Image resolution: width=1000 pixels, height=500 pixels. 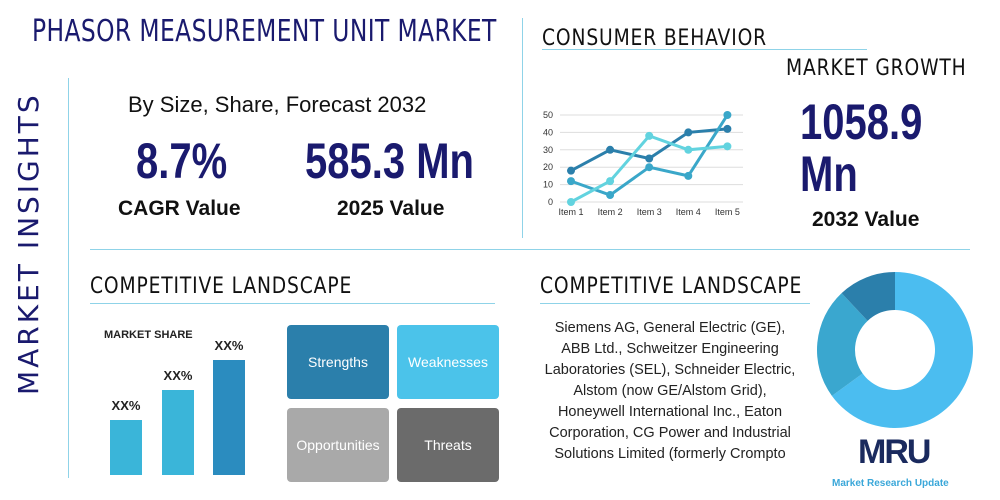 What do you see at coordinates (866, 219) in the screenshot?
I see `label-2032: 2032 Value` at bounding box center [866, 219].